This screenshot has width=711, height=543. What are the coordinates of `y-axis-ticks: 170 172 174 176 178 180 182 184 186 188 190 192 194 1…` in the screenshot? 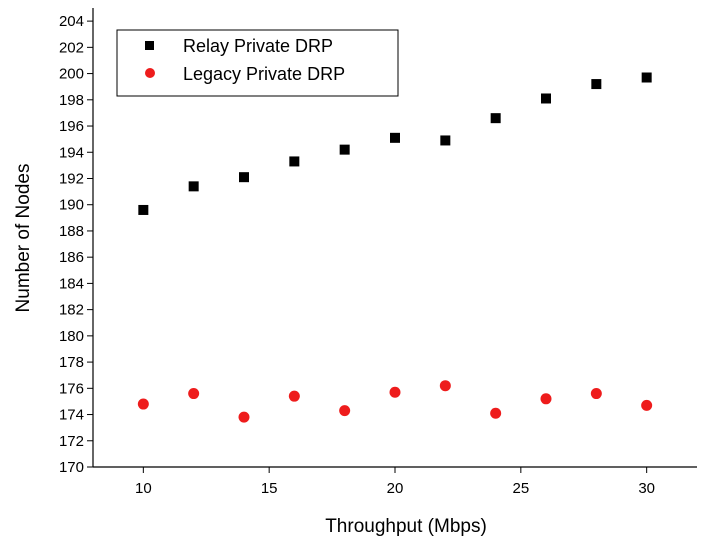 It's located at (76, 244).